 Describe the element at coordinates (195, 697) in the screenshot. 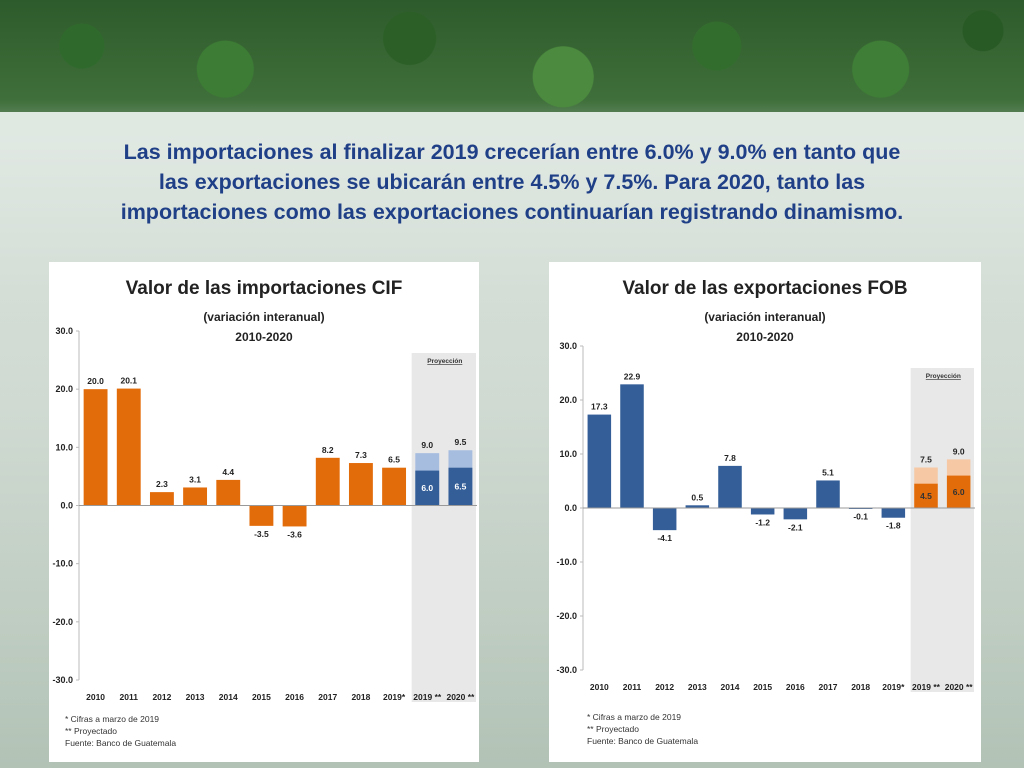

I see `imports-x-tick-label: 2013` at that location.